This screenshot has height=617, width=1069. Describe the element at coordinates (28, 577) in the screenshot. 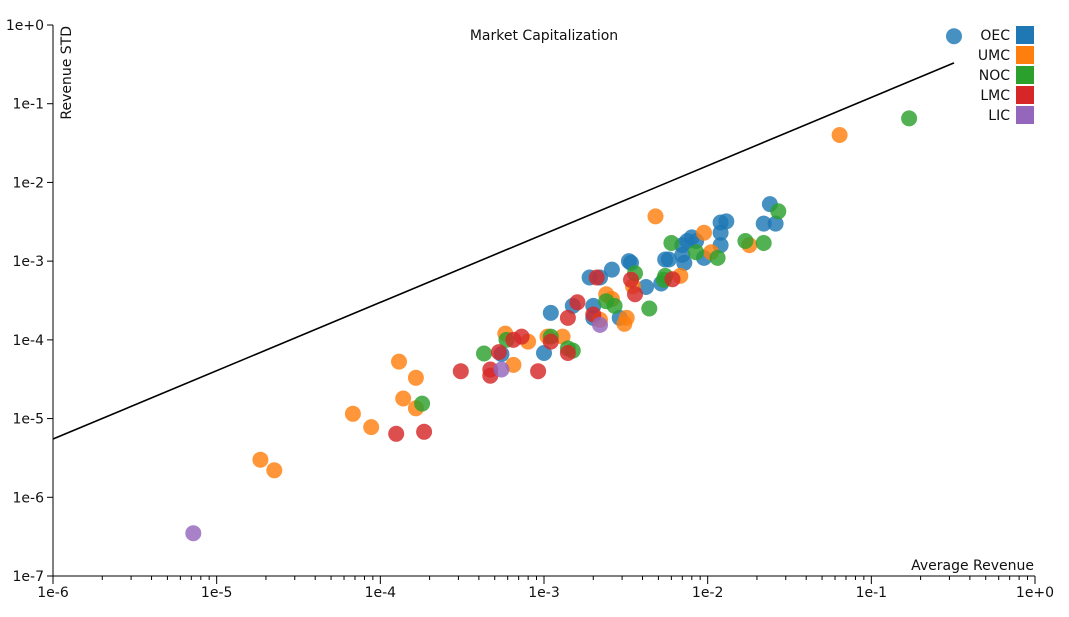

I see `y-tick-label: 1e-7` at that location.